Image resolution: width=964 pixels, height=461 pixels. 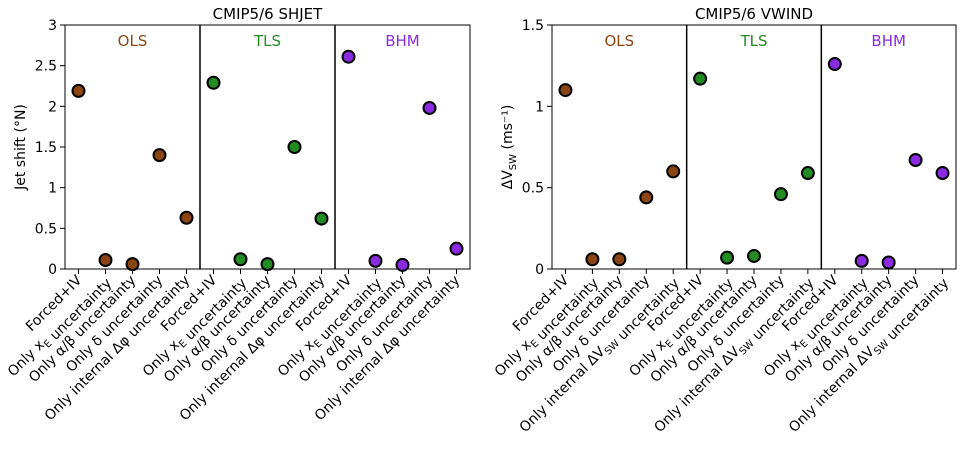 What do you see at coordinates (46, 67) in the screenshot?
I see `y-tick-label: 2.5` at bounding box center [46, 67].